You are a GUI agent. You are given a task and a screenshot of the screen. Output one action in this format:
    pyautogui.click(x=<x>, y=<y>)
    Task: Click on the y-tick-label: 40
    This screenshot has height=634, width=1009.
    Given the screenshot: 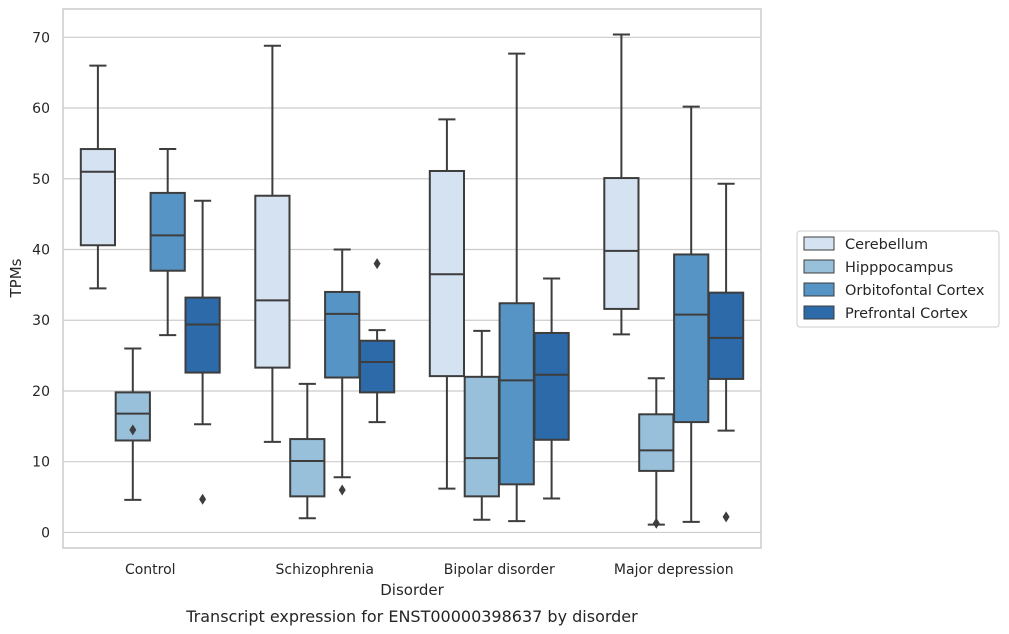 What is the action you would take?
    pyautogui.click(x=41, y=250)
    